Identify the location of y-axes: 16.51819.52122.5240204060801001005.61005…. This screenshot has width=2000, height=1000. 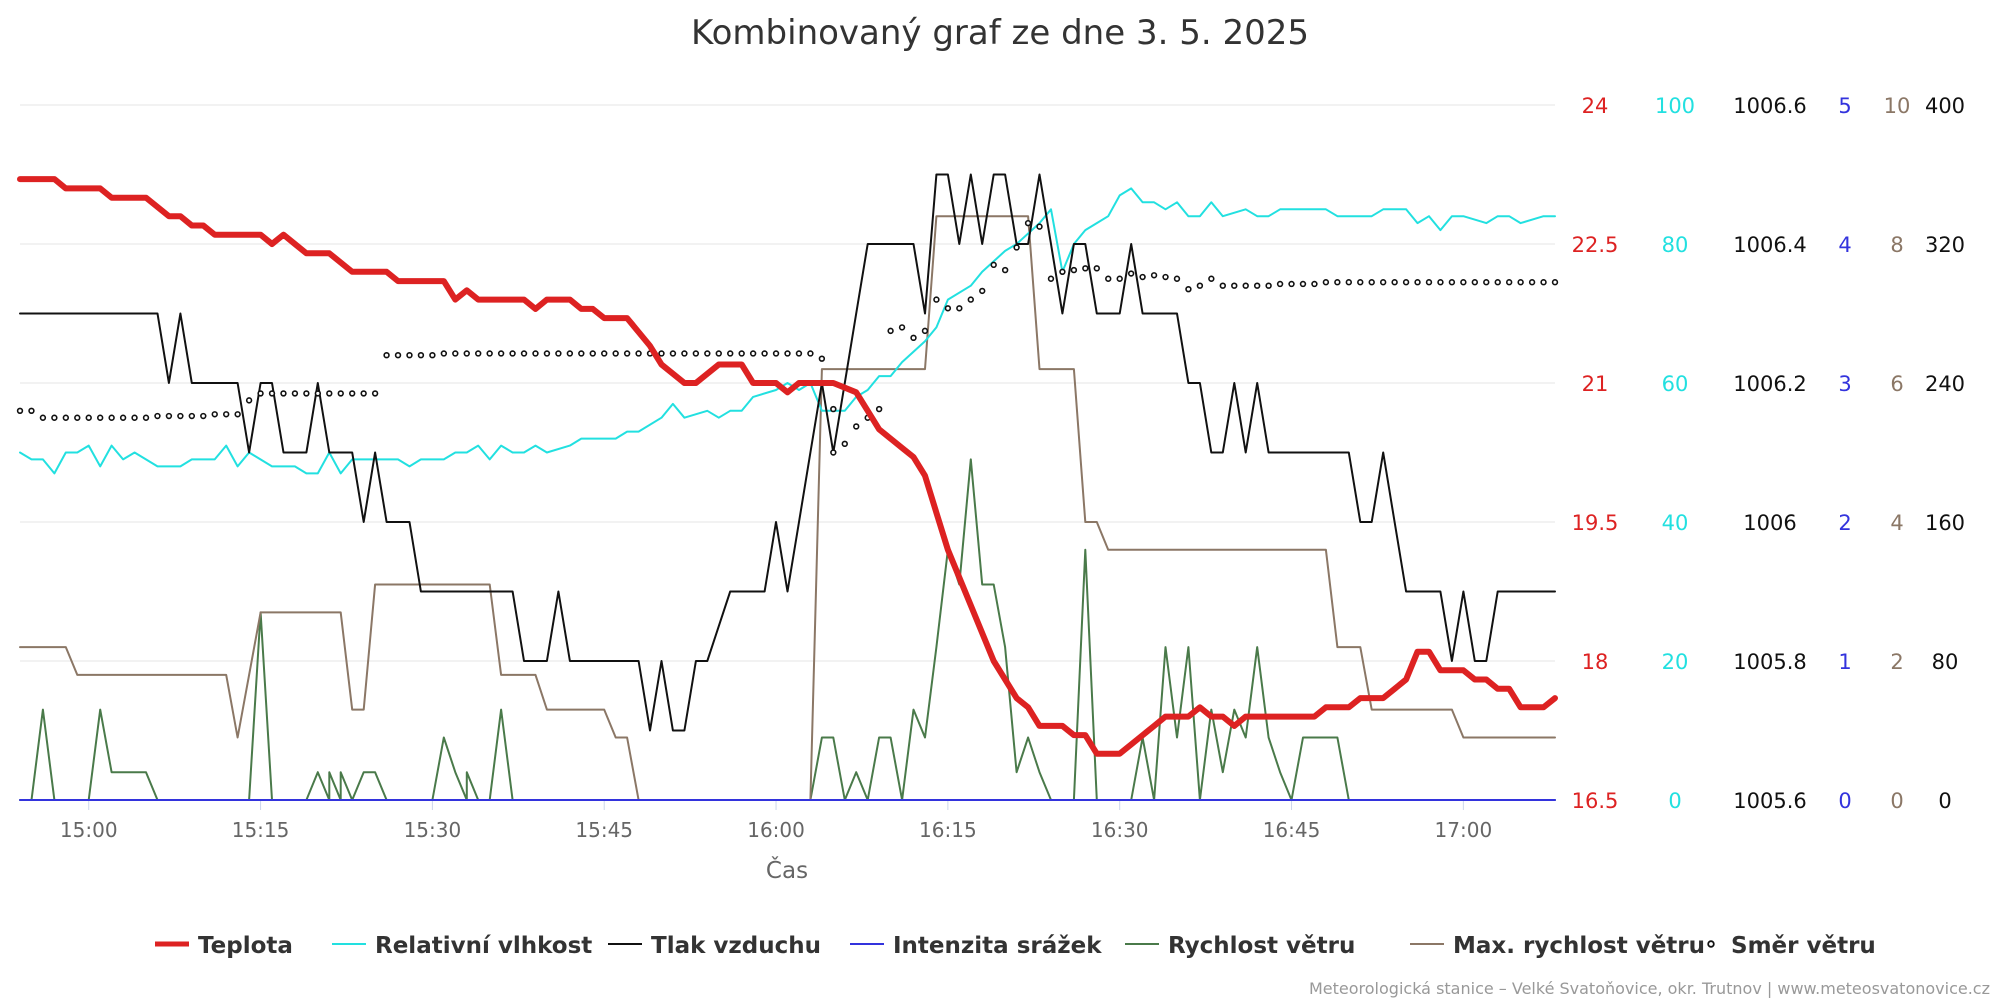
(1768, 453).